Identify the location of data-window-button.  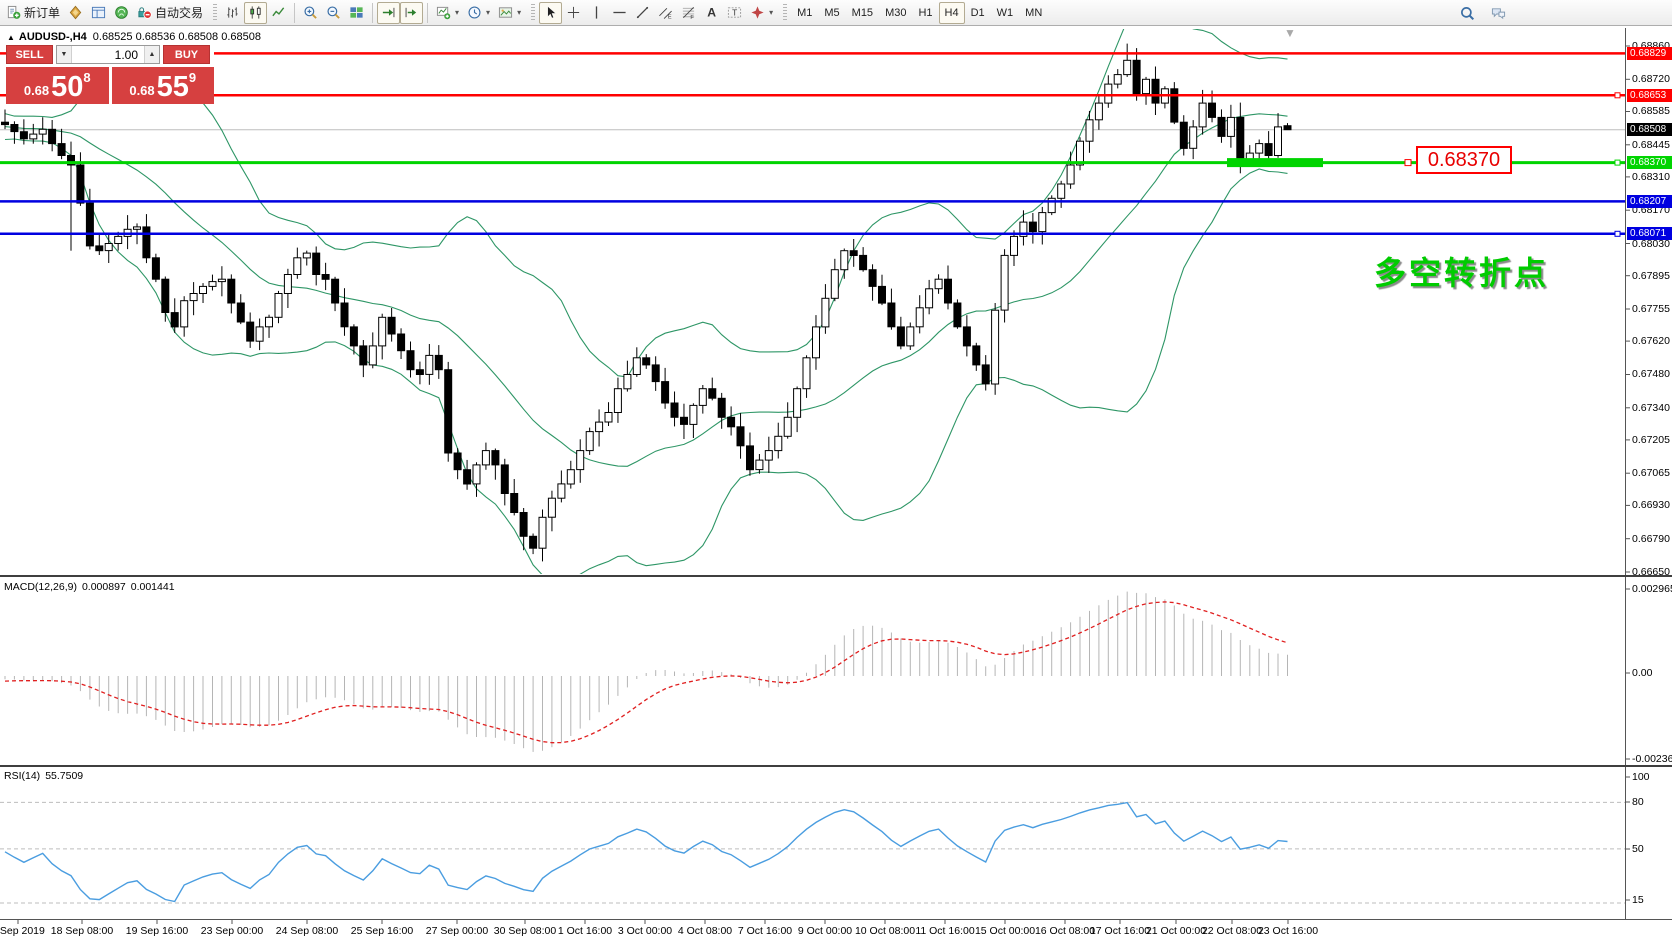
(98, 13).